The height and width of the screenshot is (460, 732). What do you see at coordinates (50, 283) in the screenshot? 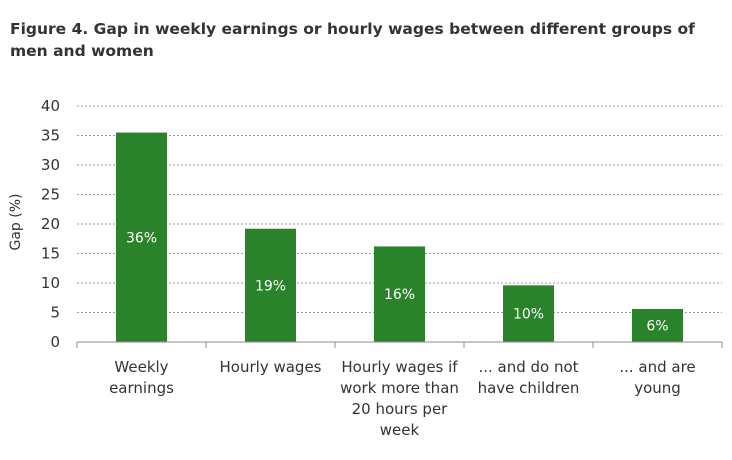
I see `y-tick-label: 10` at bounding box center [50, 283].